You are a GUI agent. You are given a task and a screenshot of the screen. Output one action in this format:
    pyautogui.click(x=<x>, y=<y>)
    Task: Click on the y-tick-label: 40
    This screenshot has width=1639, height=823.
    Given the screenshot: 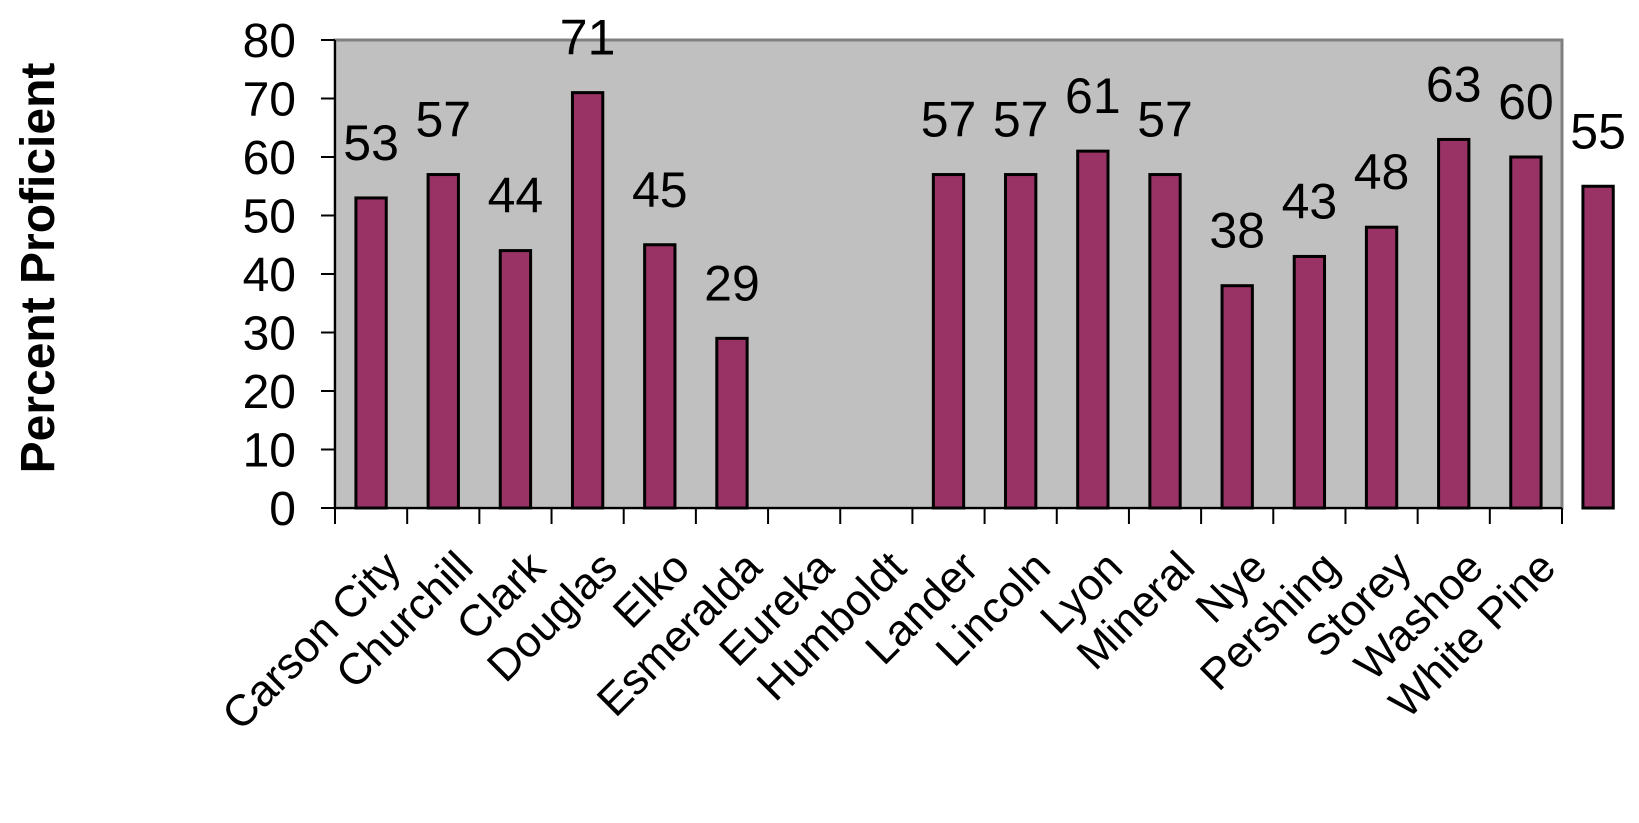 What is the action you would take?
    pyautogui.click(x=269, y=275)
    